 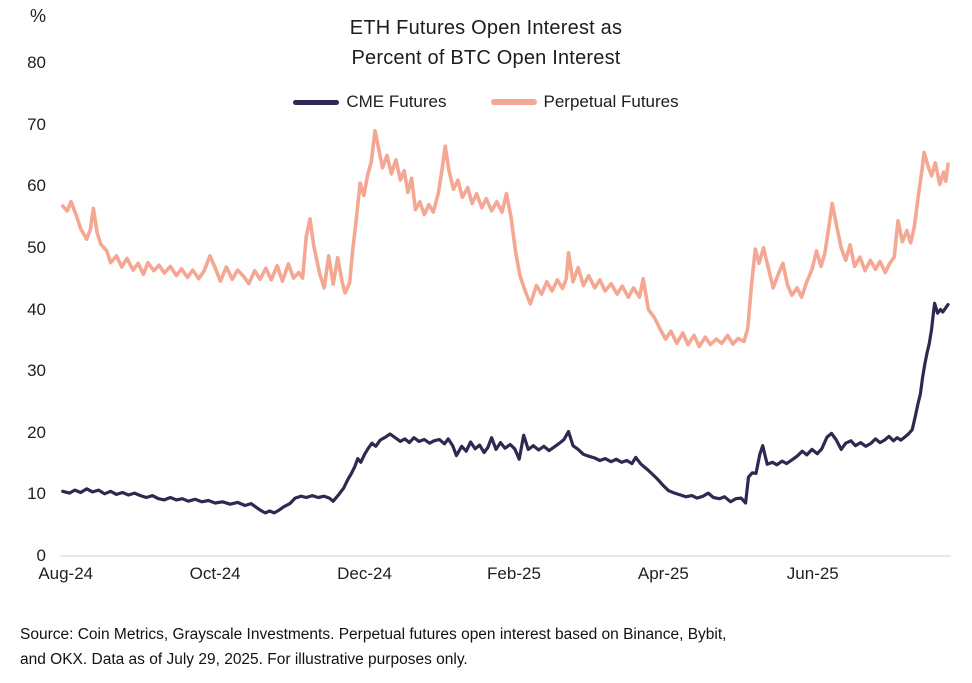 I want to click on y-tick-label: 0, so click(x=41, y=555).